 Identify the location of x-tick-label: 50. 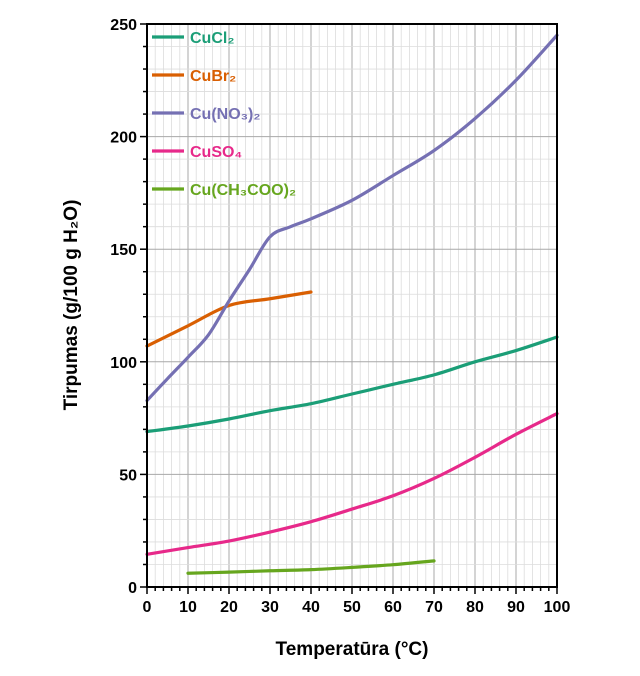
(352, 607).